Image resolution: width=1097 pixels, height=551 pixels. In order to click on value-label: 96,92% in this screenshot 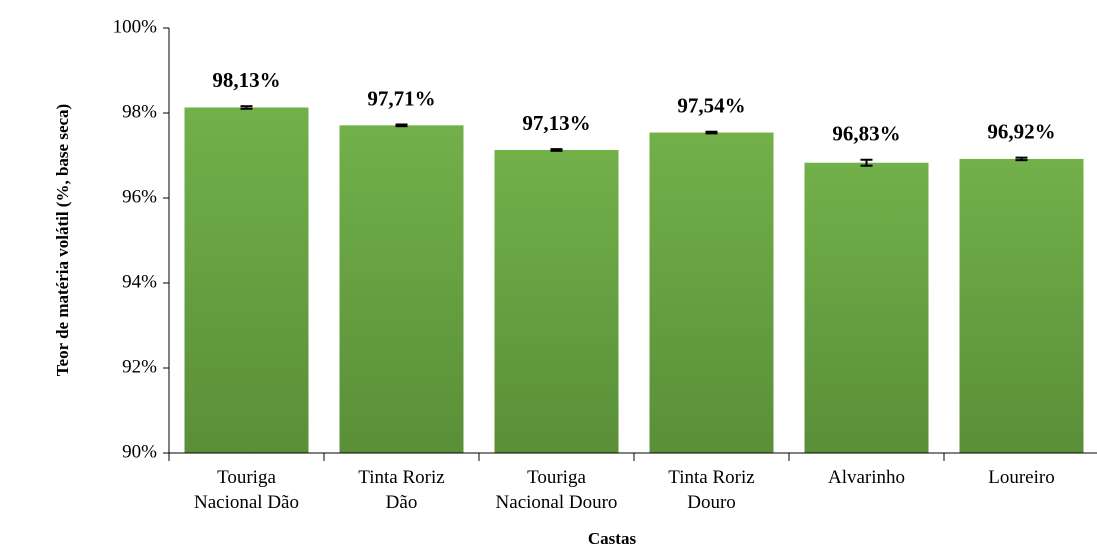, I will do `click(1021, 131)`.